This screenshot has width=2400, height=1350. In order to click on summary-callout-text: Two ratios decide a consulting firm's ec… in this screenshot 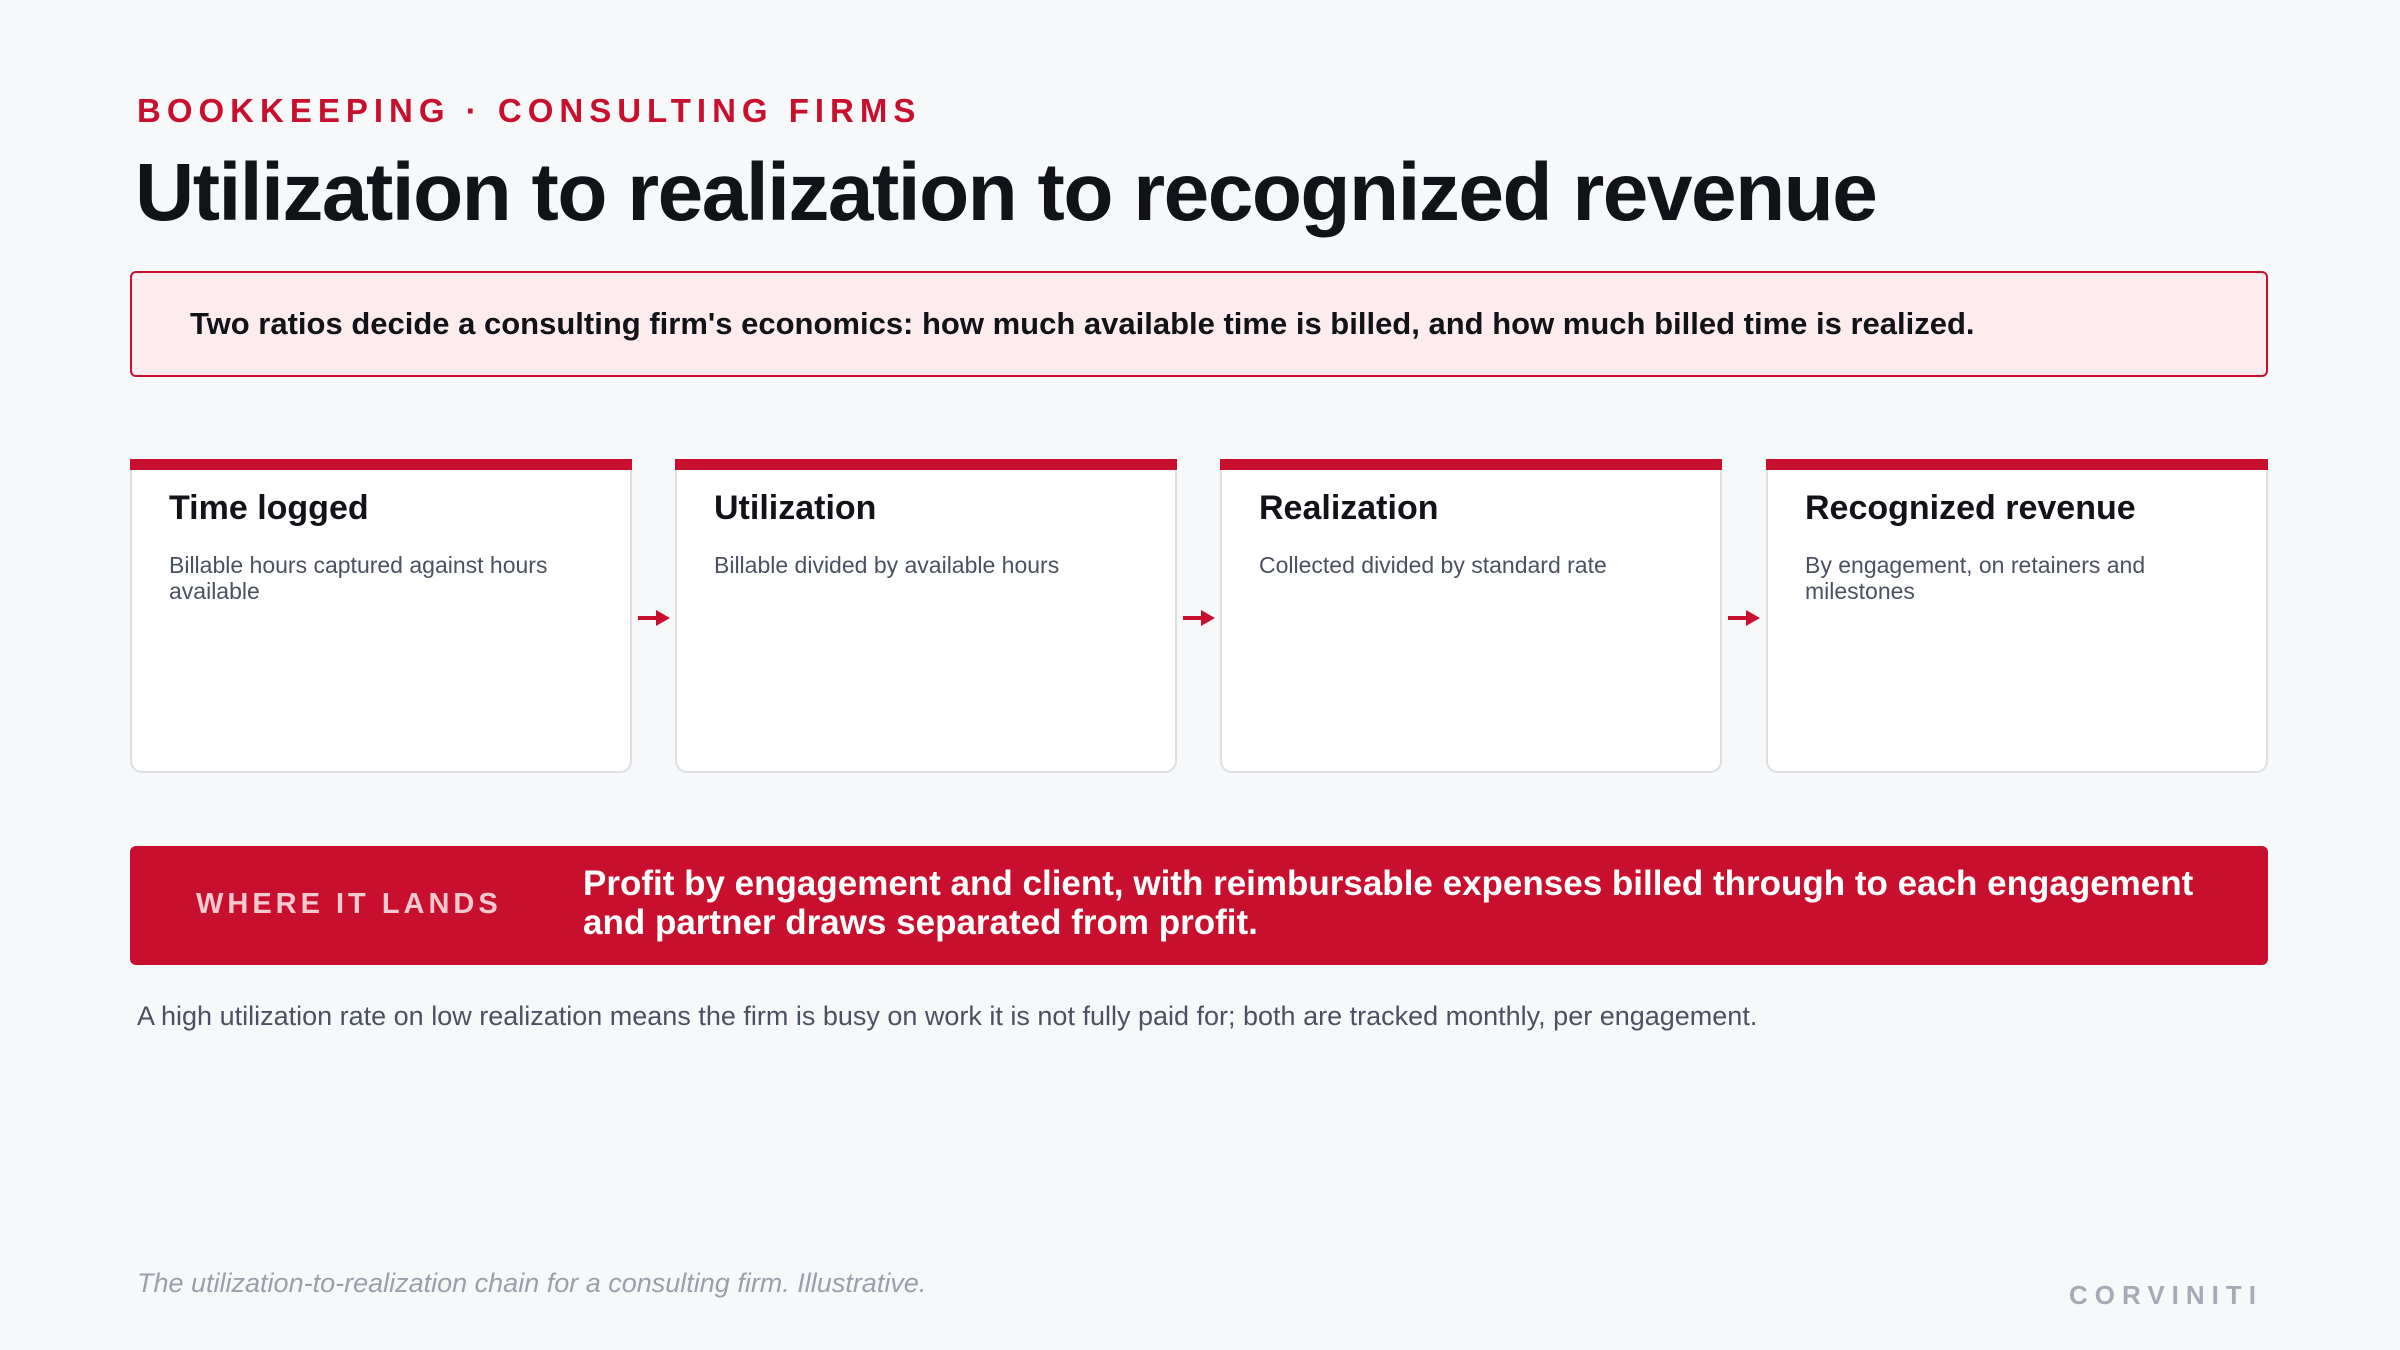, I will do `click(1082, 323)`.